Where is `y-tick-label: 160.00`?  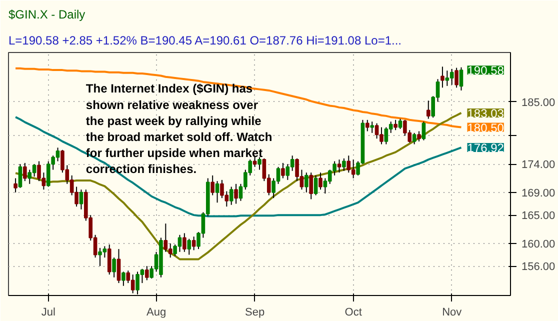
y-tick-label: 160.00 is located at coordinates (539, 244).